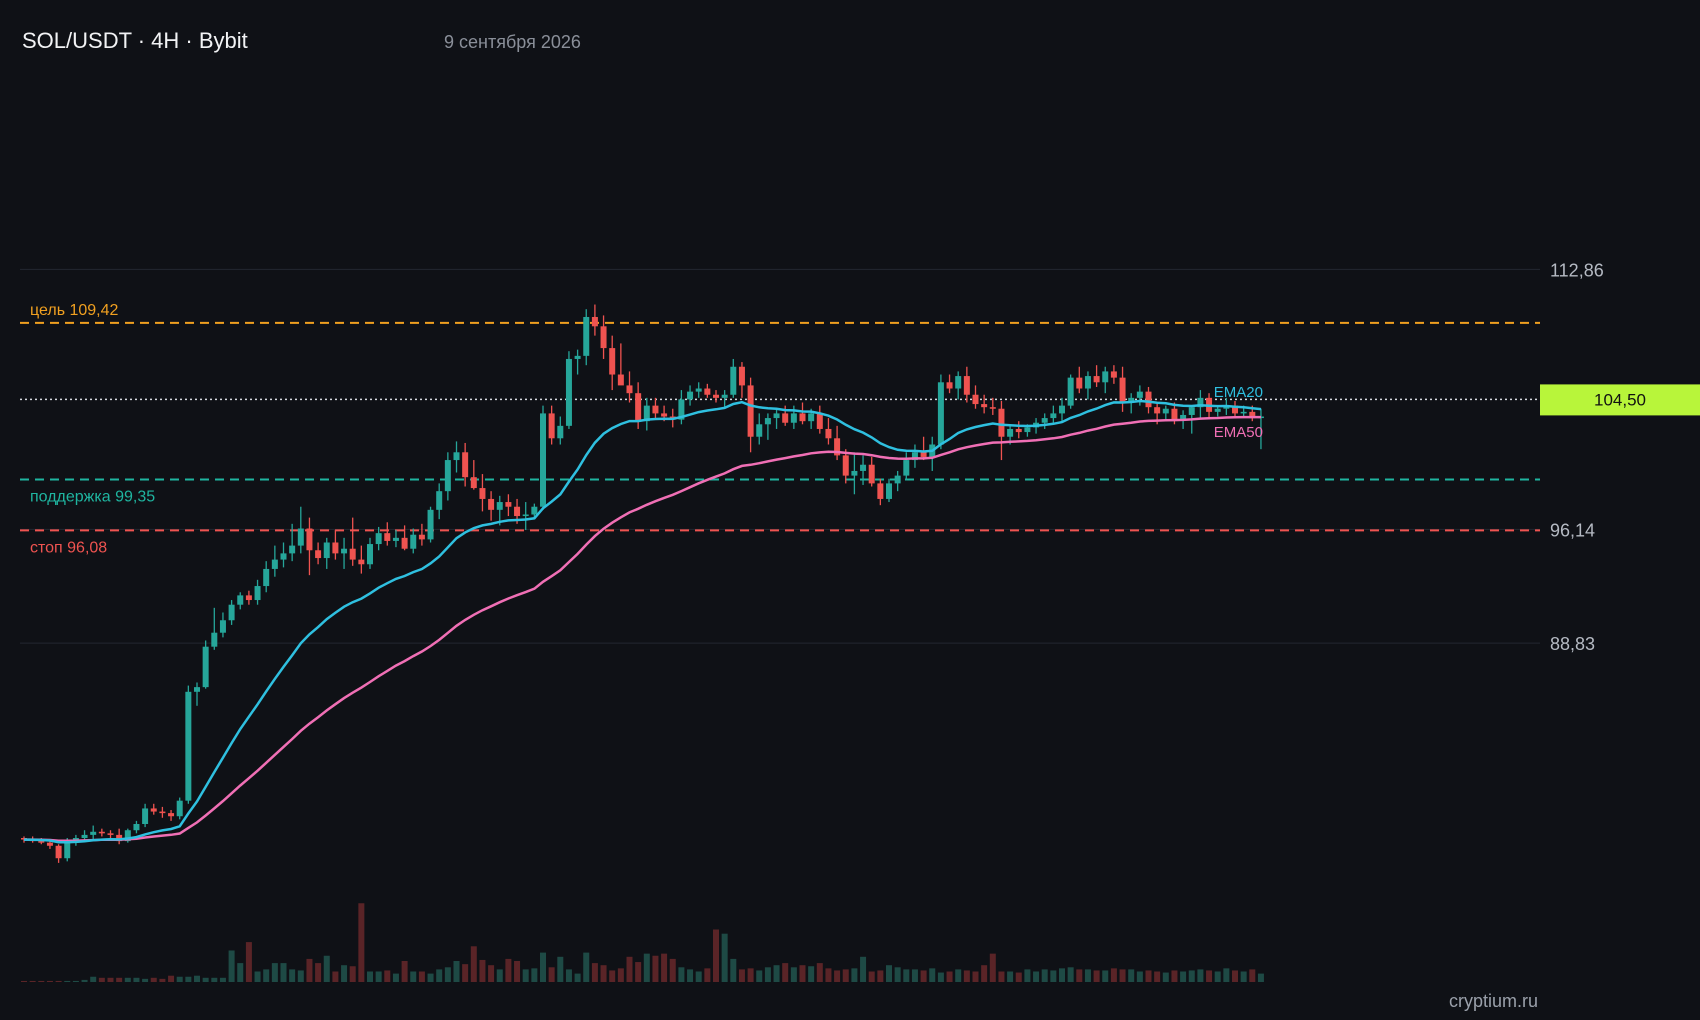 Image resolution: width=1700 pixels, height=1020 pixels. I want to click on stop-level-label: стоп 96,08, so click(68, 547).